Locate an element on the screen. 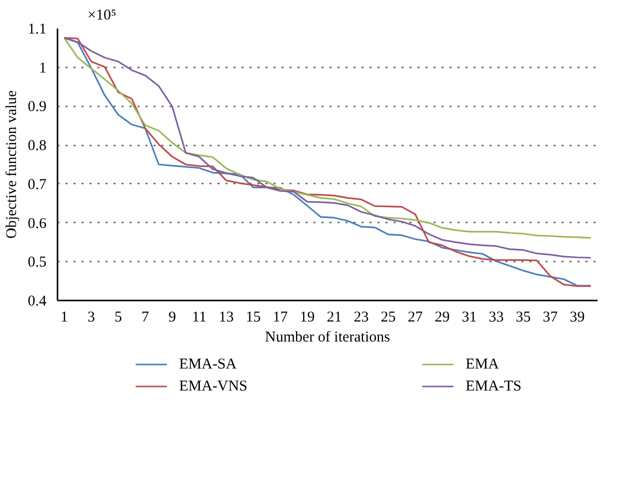 The width and height of the screenshot is (631, 479). x-tick-label: 27 is located at coordinates (416, 318).